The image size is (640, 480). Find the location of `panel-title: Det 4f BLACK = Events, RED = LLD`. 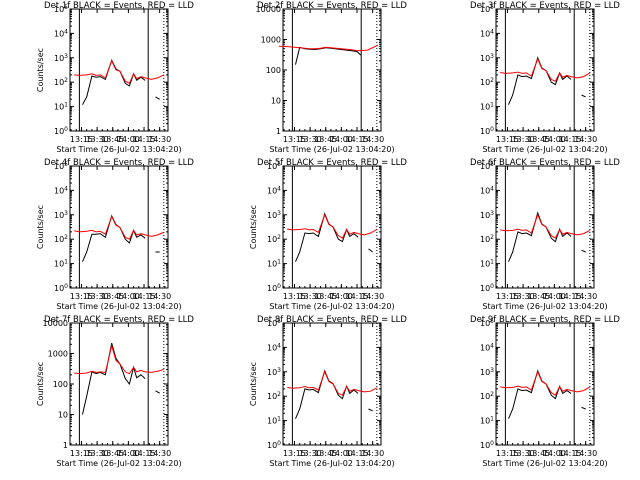

panel-title: Det 4f BLACK = Events, RED = LLD is located at coordinates (119, 163).